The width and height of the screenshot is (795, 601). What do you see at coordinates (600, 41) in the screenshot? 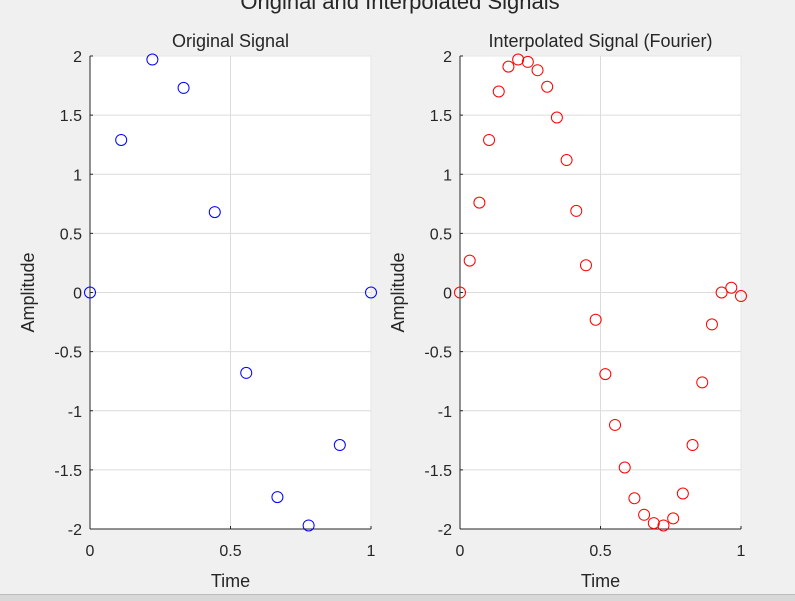
I see `interpolated-signal-title: Interpolated Signal (Fourier)` at bounding box center [600, 41].